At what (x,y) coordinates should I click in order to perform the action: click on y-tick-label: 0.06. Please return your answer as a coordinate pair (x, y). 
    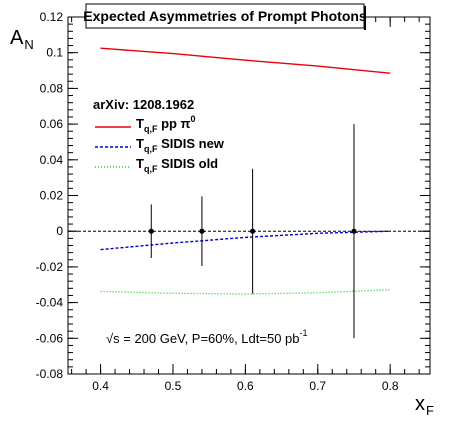
    Looking at the image, I should click on (52, 124).